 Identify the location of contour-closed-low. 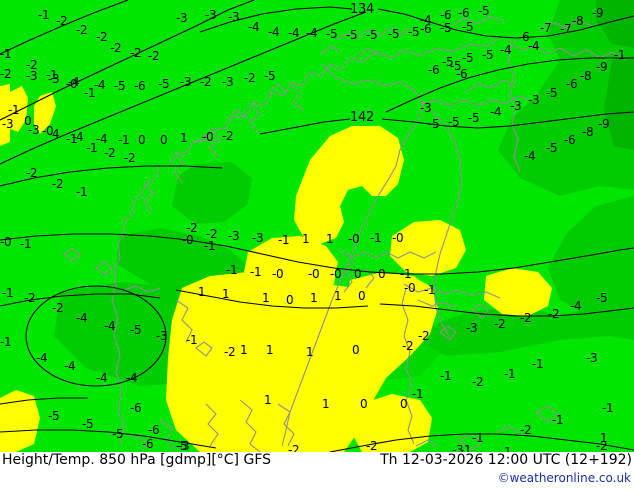
(96, 336).